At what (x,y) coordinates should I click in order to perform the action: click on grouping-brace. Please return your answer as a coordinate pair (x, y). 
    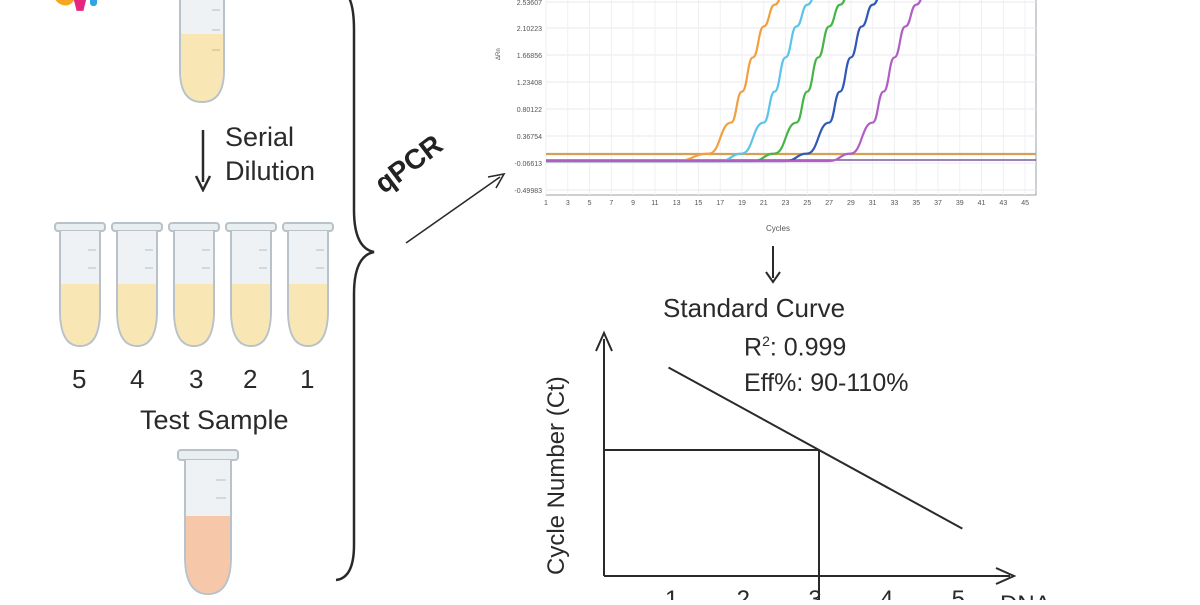
    Looking at the image, I should click on (355, 300).